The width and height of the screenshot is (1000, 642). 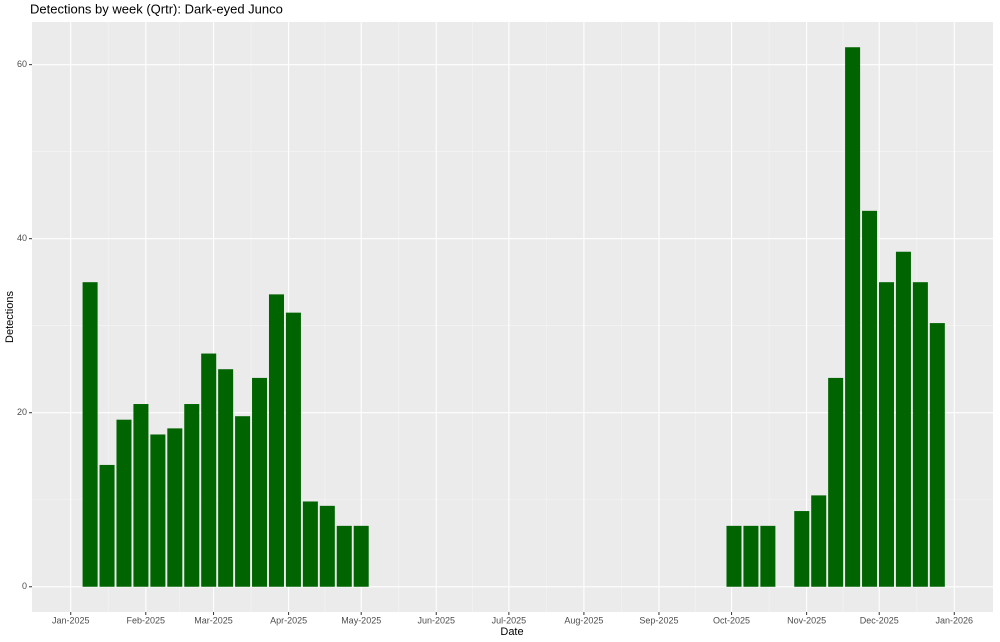 What do you see at coordinates (879, 620) in the screenshot?
I see `x-tick-label: Dec-2025` at bounding box center [879, 620].